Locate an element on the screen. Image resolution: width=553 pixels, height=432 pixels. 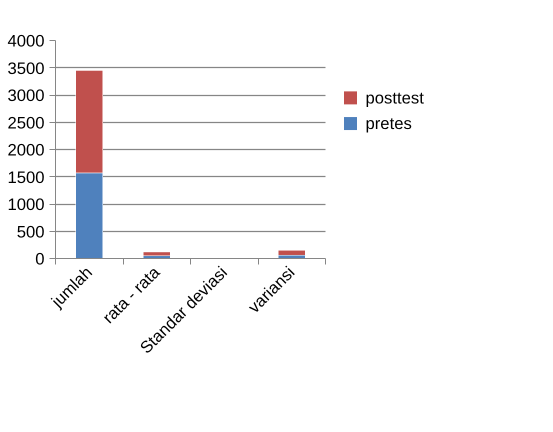
y-tick-label: 2500 is located at coordinates (26, 122).